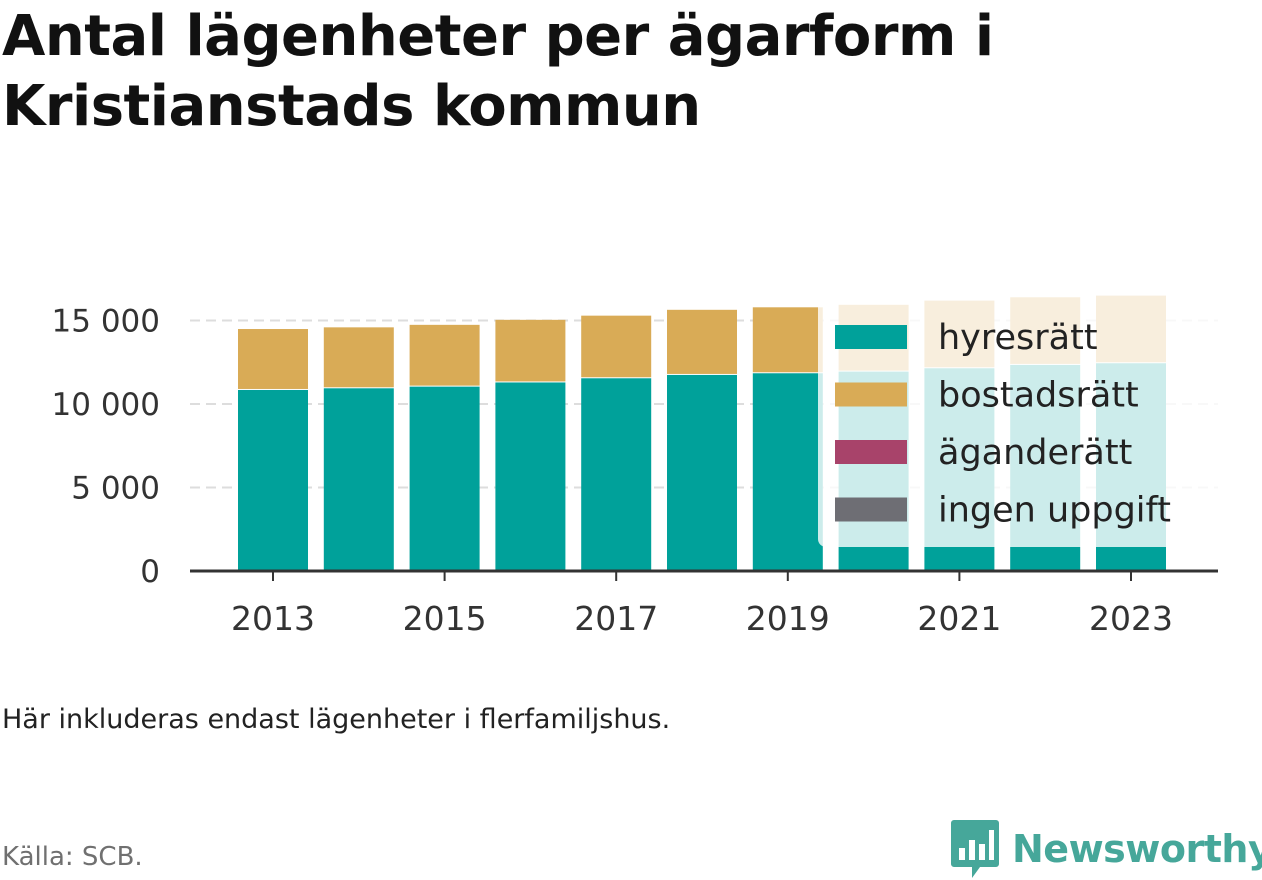 Image resolution: width=1262 pixels, height=880 pixels. What do you see at coordinates (115, 489) in the screenshot?
I see `y-tick-label: 5 000` at bounding box center [115, 489].